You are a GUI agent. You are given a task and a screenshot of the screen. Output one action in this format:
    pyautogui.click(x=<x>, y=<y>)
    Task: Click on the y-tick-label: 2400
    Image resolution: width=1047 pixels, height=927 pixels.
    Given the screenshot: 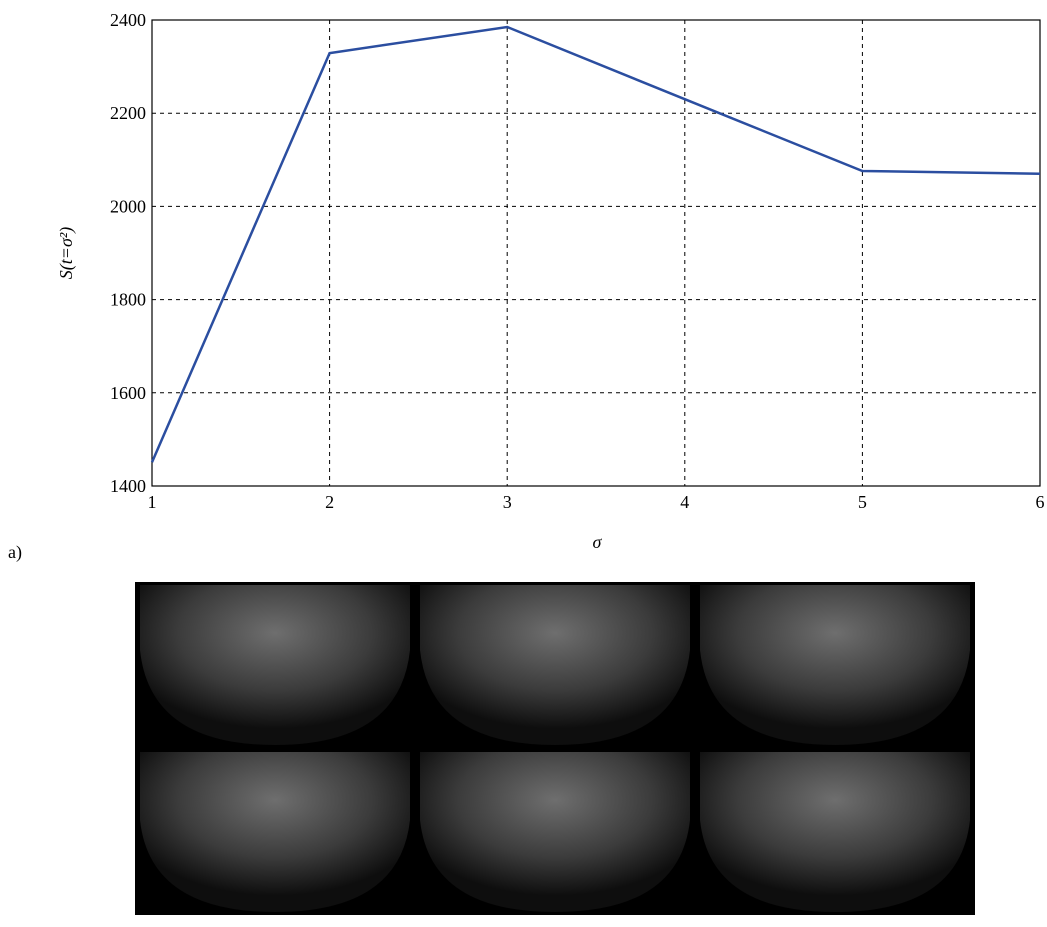 What is the action you would take?
    pyautogui.click(x=128, y=20)
    